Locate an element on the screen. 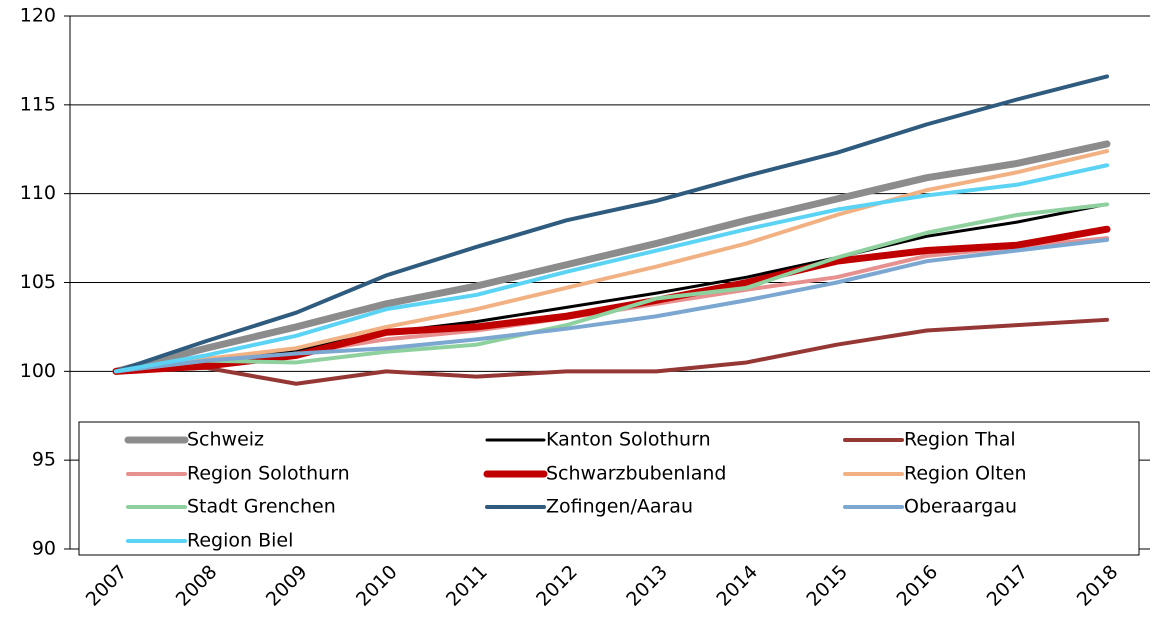 Image resolution: width=1150 pixels, height=621 pixels. y-tick-label: 110 is located at coordinates (38, 193).